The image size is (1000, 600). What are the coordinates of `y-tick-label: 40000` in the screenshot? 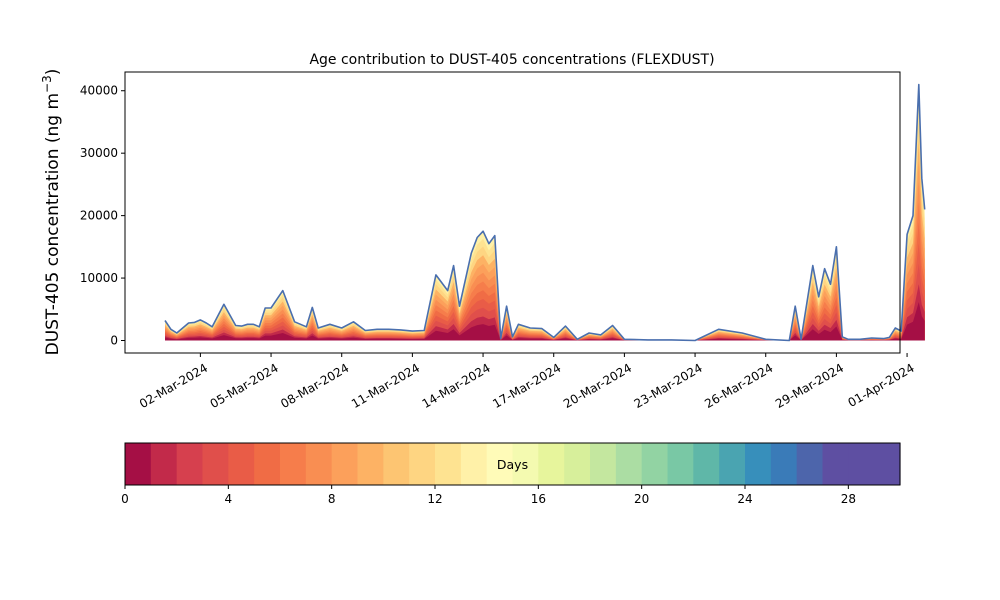 It's located at (99, 91).